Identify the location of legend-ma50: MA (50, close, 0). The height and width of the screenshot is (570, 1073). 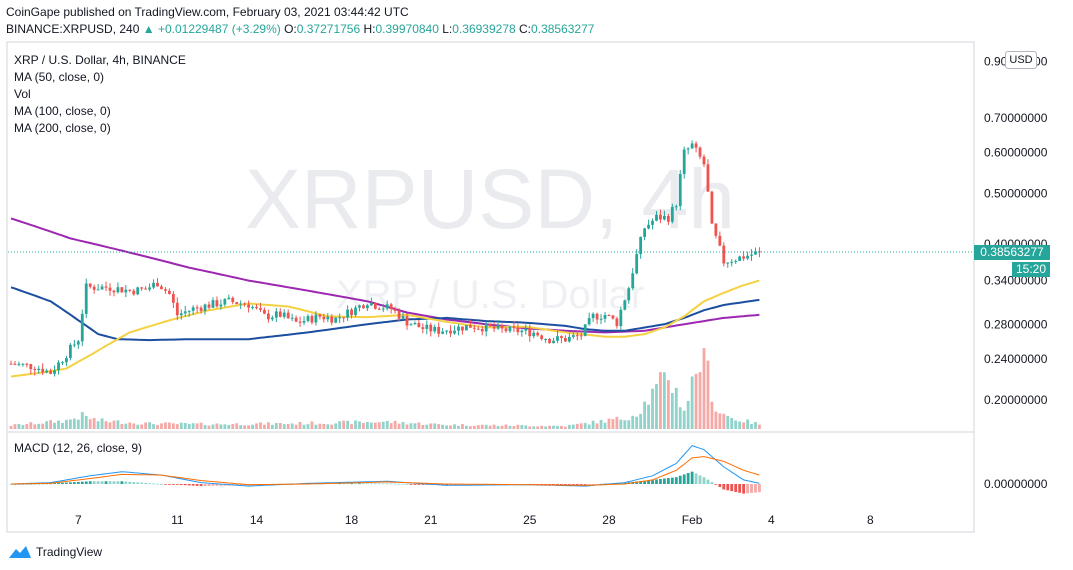
(59, 77).